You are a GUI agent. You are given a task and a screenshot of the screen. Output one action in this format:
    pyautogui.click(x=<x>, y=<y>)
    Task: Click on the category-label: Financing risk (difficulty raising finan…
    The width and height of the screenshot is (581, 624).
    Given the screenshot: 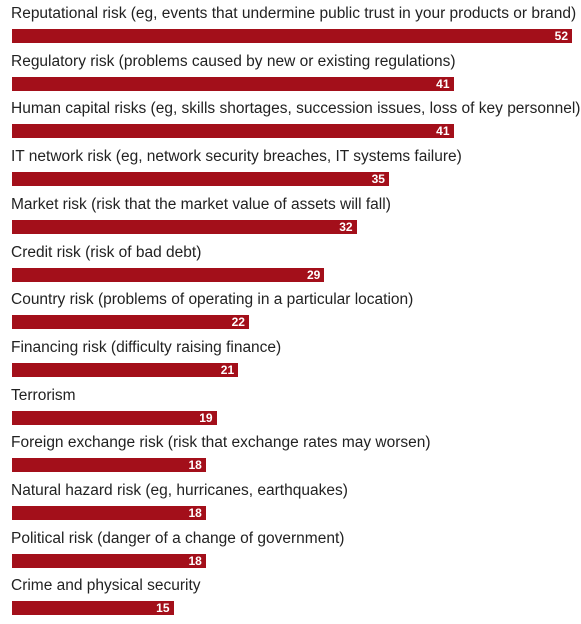 What is the action you would take?
    pyautogui.click(x=146, y=347)
    